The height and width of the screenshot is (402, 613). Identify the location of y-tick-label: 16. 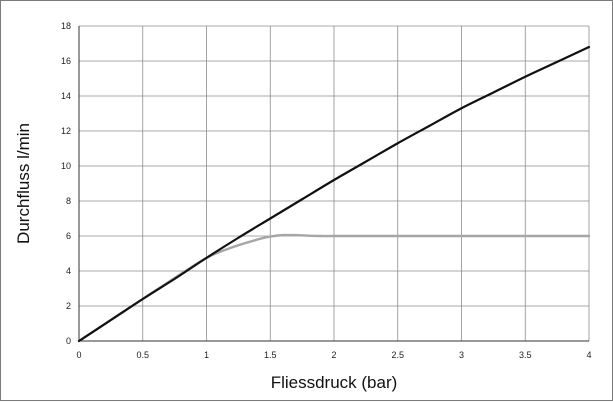
(66, 61).